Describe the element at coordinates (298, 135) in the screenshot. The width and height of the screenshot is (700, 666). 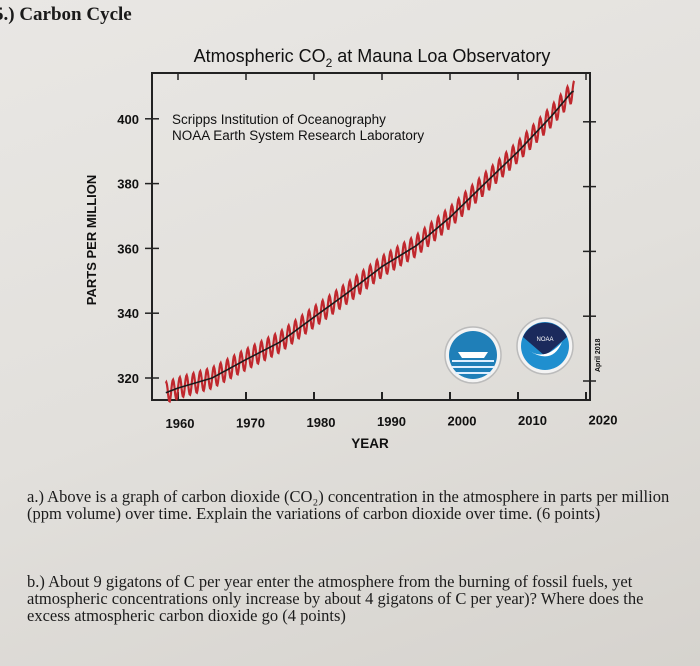
I see `source-line-2: NOAA Earth System Research Laboratory` at that location.